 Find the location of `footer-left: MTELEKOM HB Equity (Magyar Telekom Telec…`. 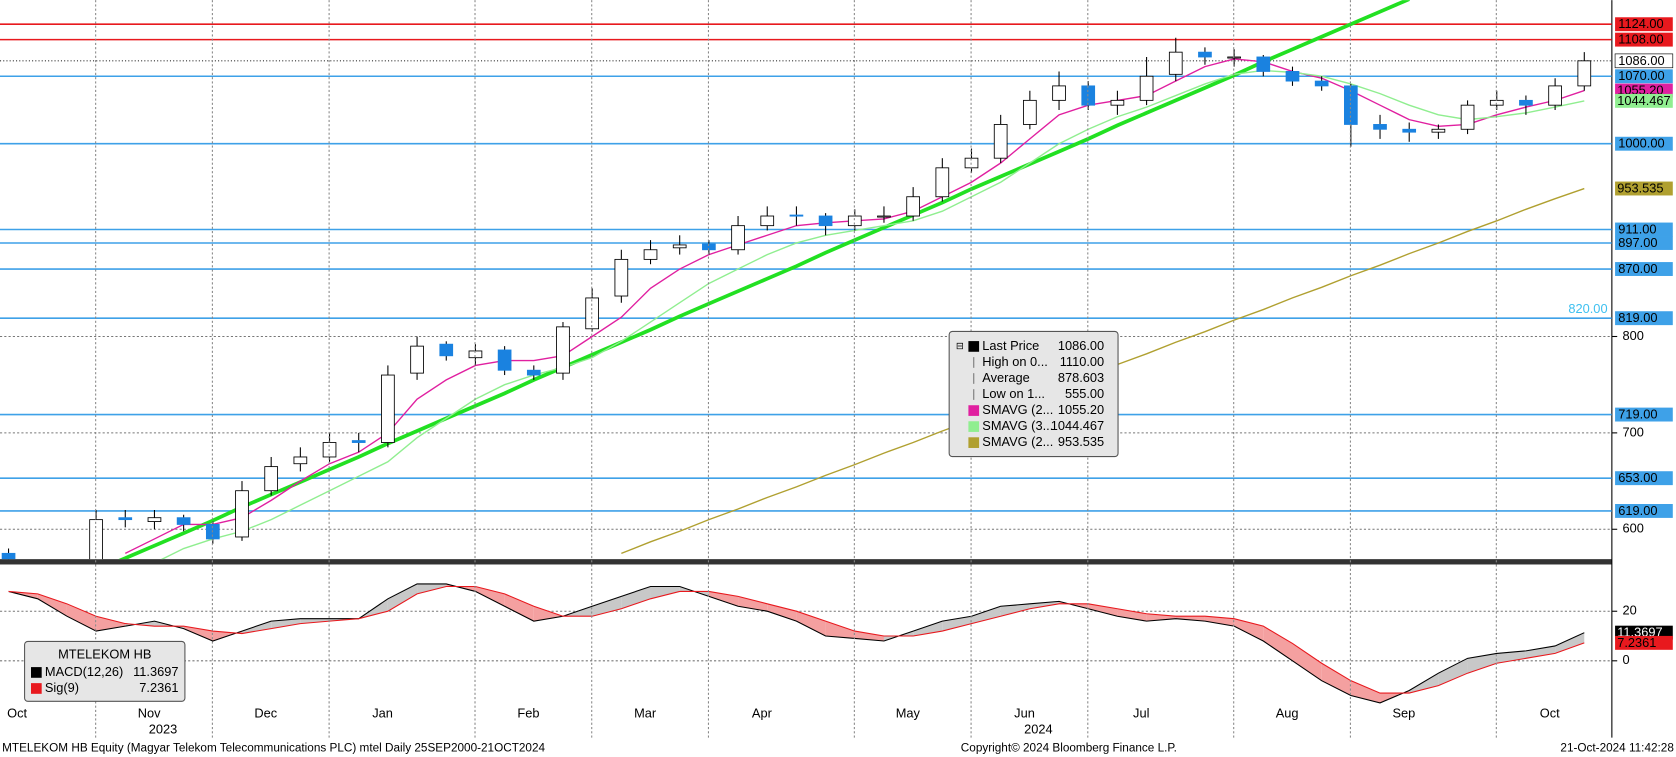

footer-left: MTELEKOM HB Equity (Magyar Telekom Telec… is located at coordinates (273, 747).